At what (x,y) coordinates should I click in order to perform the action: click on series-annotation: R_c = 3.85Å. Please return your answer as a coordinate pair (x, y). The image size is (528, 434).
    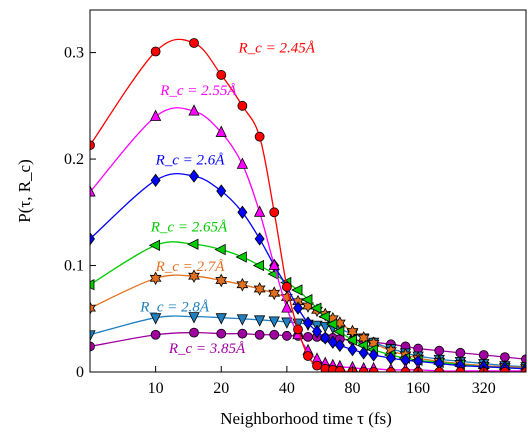
    Looking at the image, I should click on (207, 349).